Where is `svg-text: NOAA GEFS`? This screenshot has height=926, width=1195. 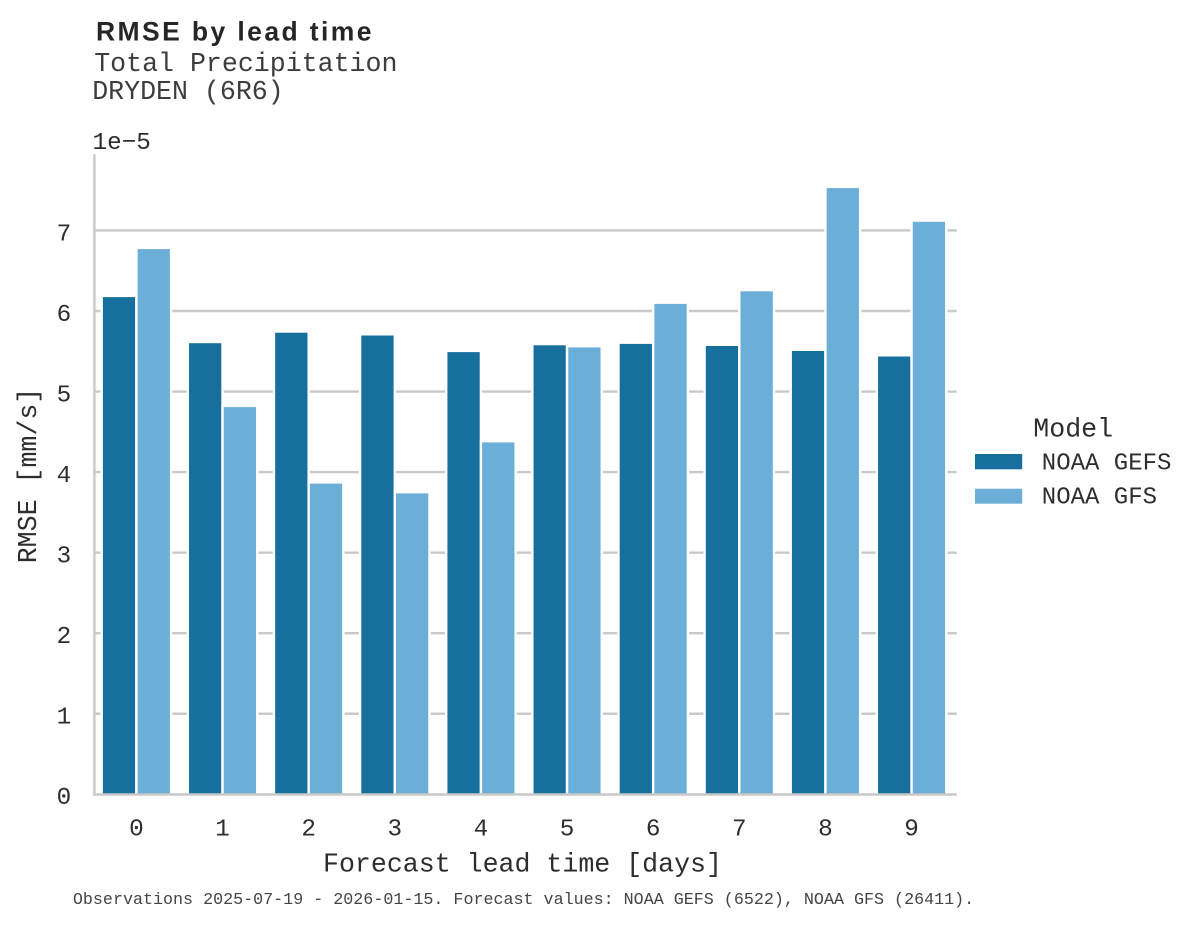 svg-text: NOAA GEFS is located at coordinates (1107, 463).